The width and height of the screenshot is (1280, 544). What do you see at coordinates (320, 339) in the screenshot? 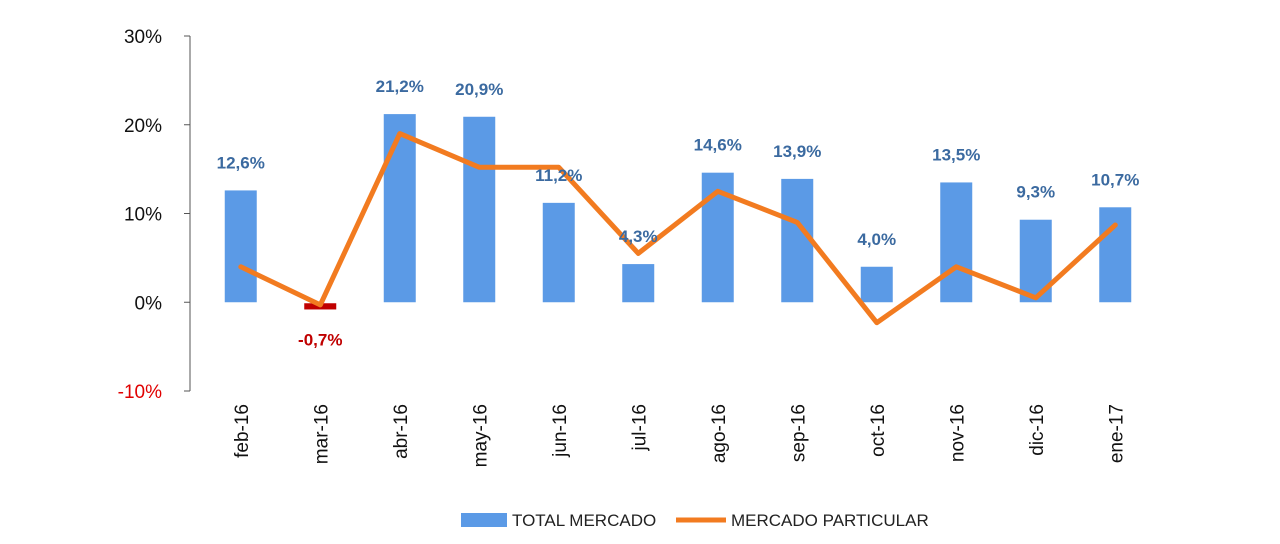
I see `data-label-mar-16: -0,7%` at bounding box center [320, 339].